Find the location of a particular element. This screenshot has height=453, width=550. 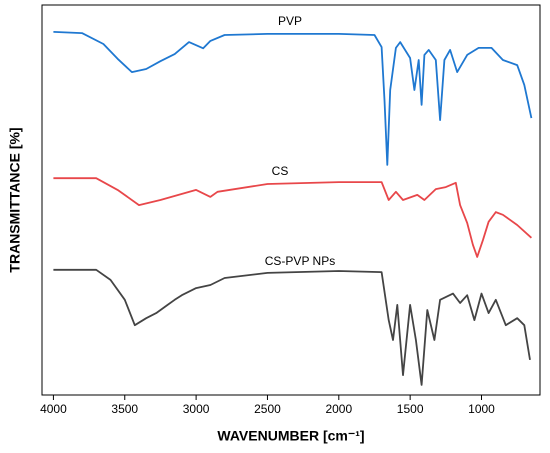

x-tick-label: 2500 is located at coordinates (267, 409).